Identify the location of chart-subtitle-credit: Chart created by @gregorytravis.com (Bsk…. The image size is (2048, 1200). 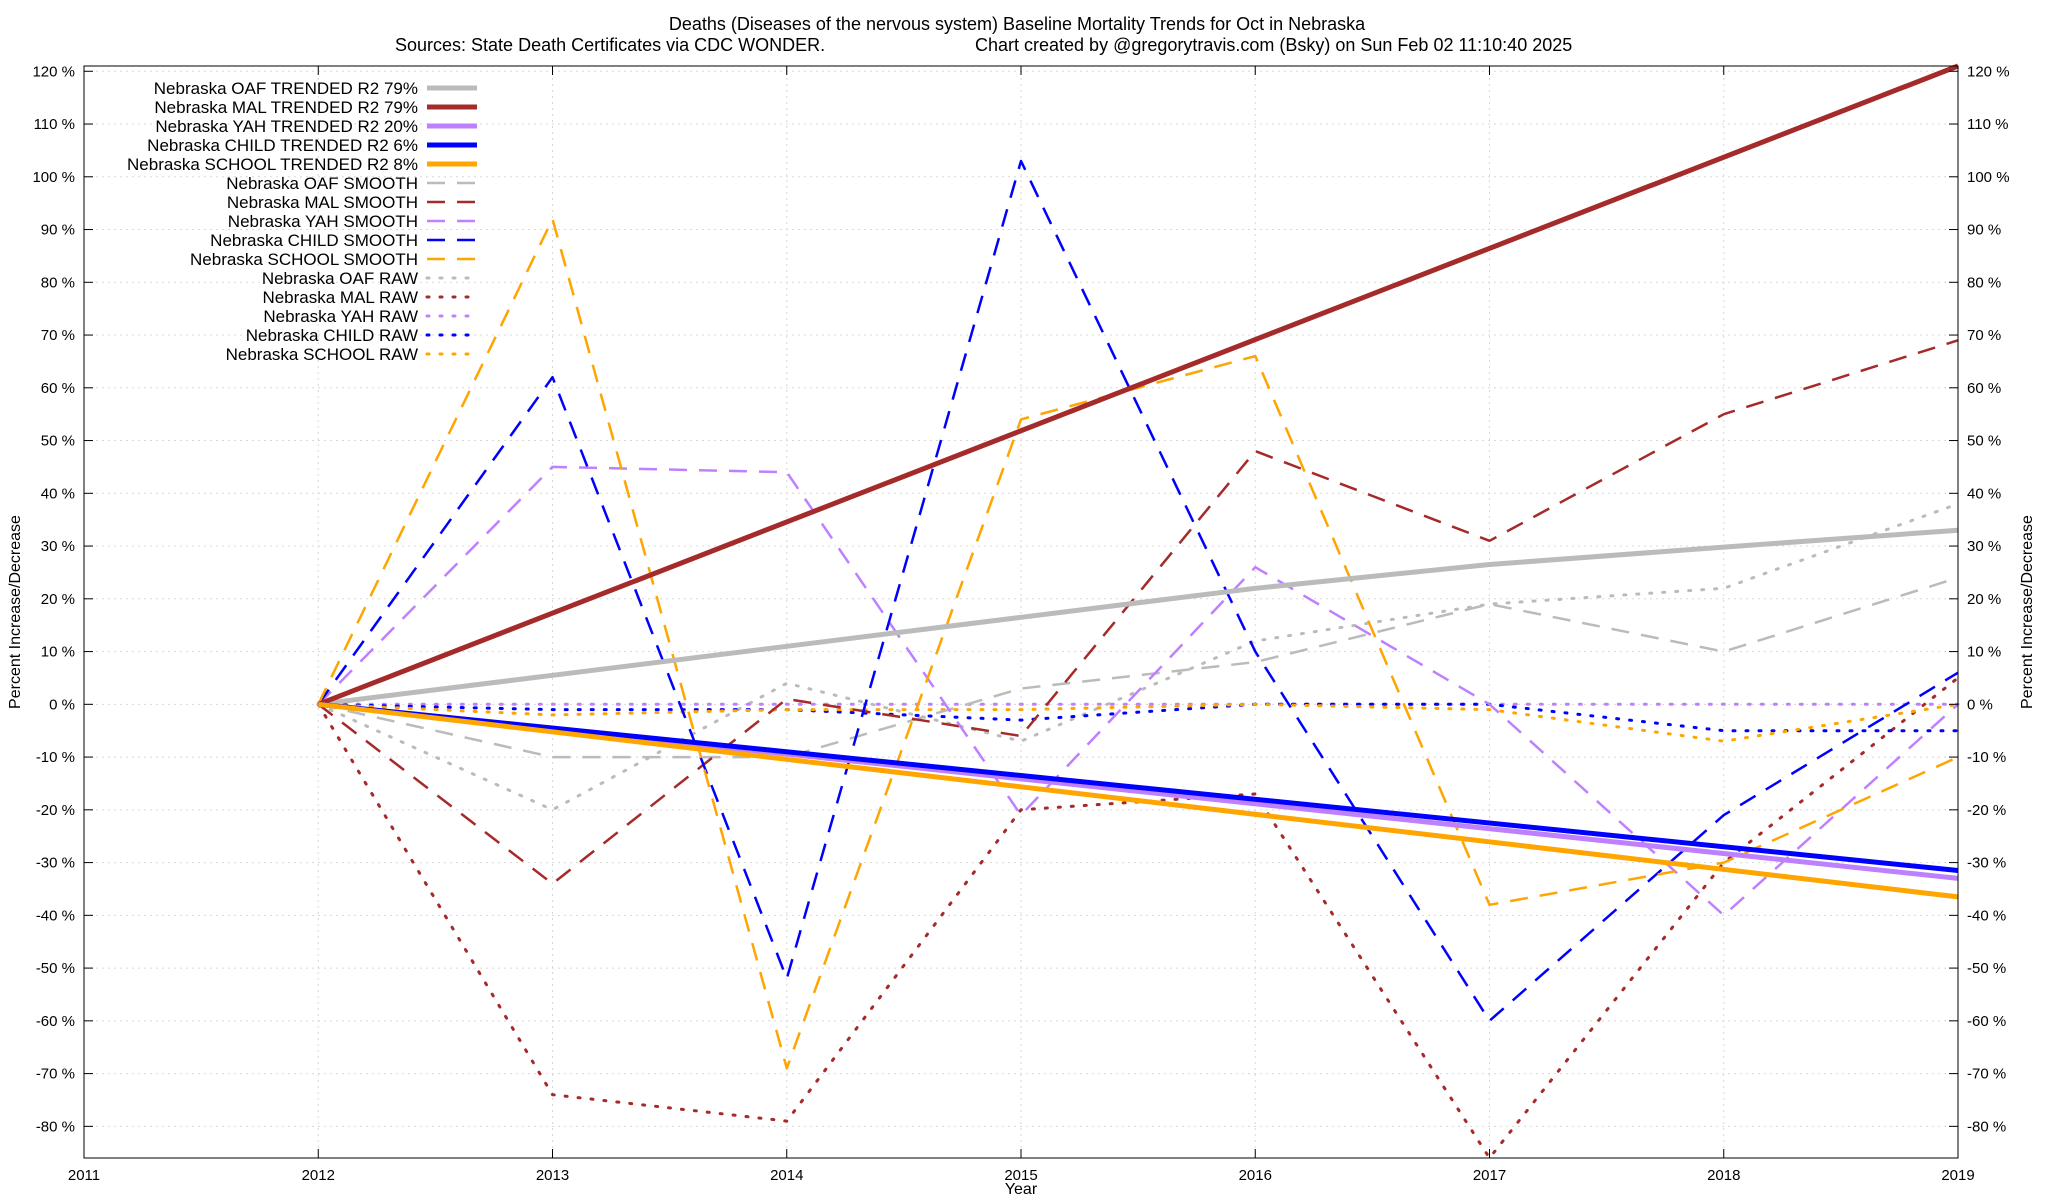
(1273, 45).